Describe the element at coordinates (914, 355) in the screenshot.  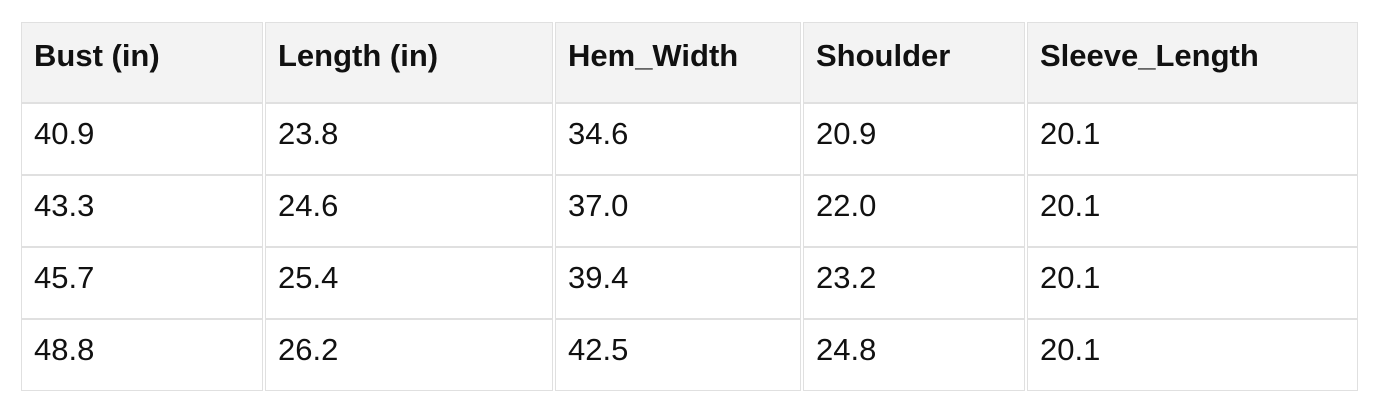
I see `table-cell: 24.8` at that location.